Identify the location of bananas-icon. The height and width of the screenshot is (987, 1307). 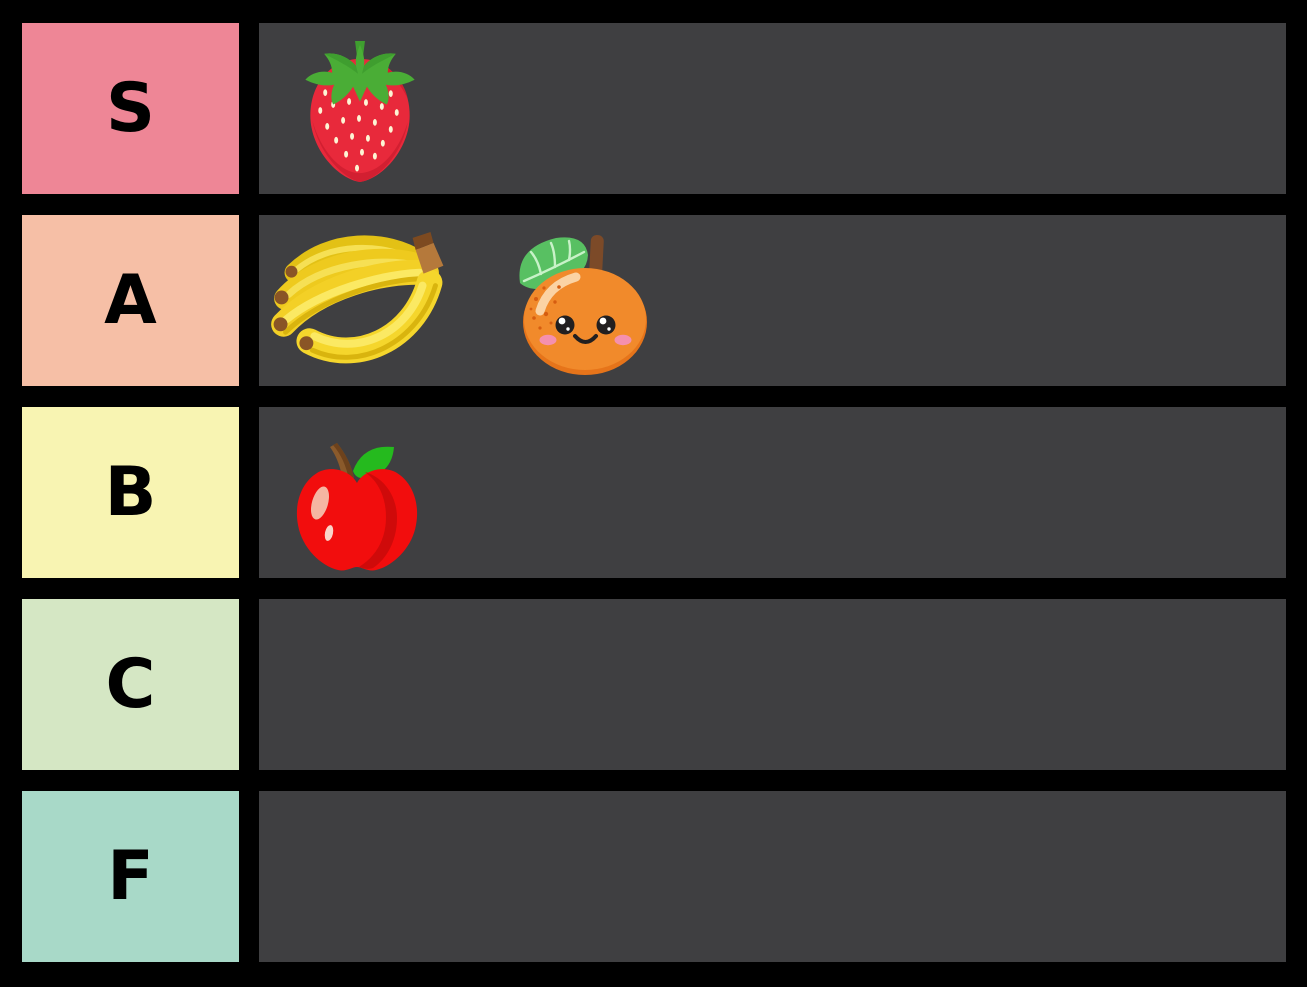
(360, 295).